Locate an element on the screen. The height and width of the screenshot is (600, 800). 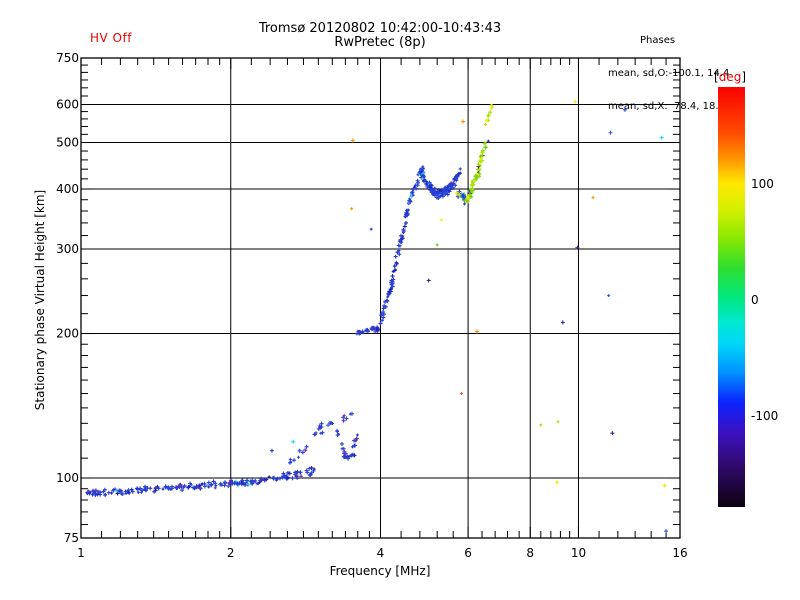
y-tick-label: 100 is located at coordinates (67, 478).